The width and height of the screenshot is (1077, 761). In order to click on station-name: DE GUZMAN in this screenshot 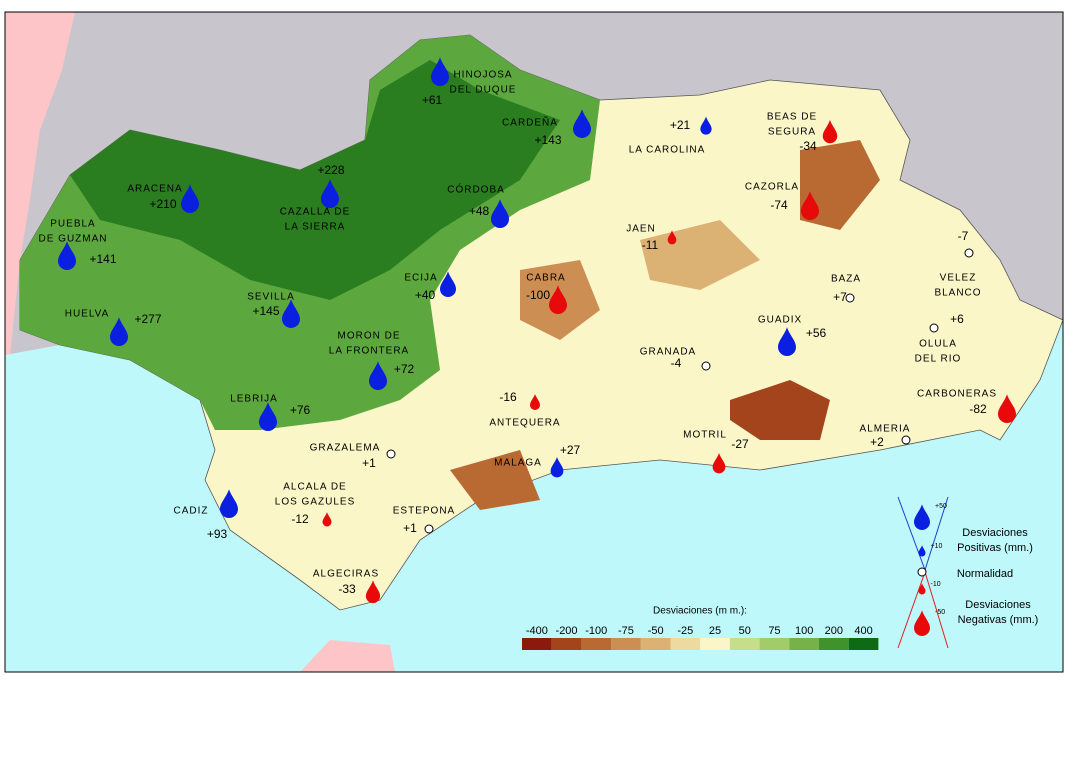, I will do `click(73, 239)`.